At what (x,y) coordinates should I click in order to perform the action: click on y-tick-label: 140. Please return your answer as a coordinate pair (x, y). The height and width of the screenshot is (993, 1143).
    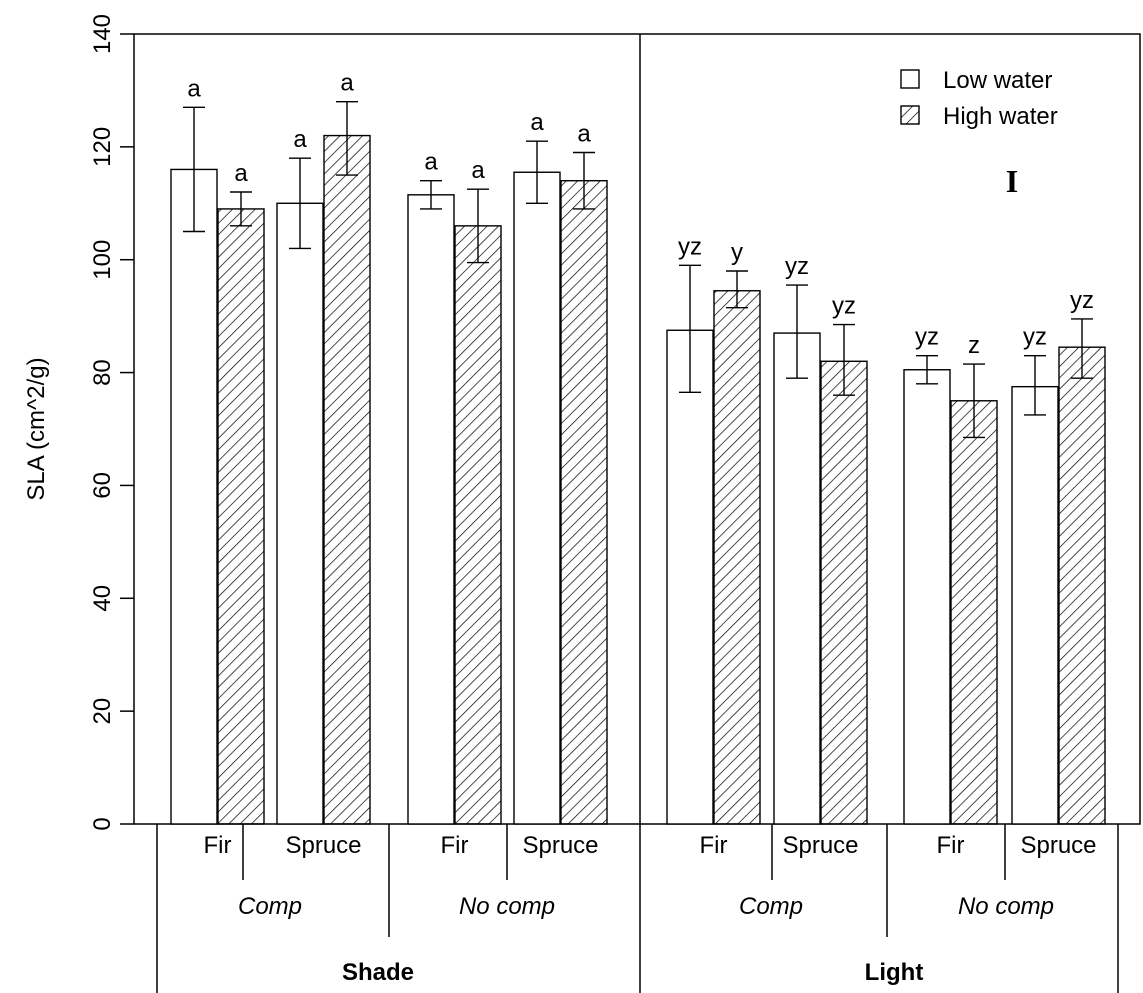
    Looking at the image, I should click on (102, 34).